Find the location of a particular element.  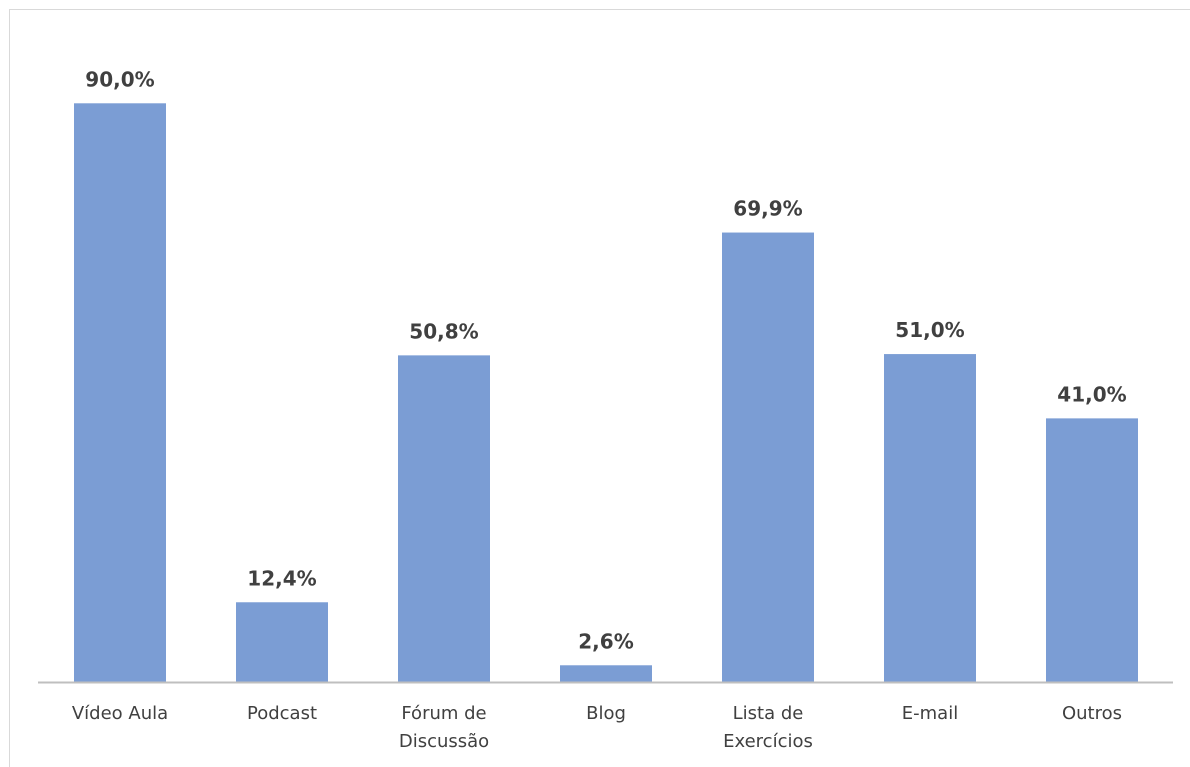

value-label: 41,0% is located at coordinates (1091, 394).